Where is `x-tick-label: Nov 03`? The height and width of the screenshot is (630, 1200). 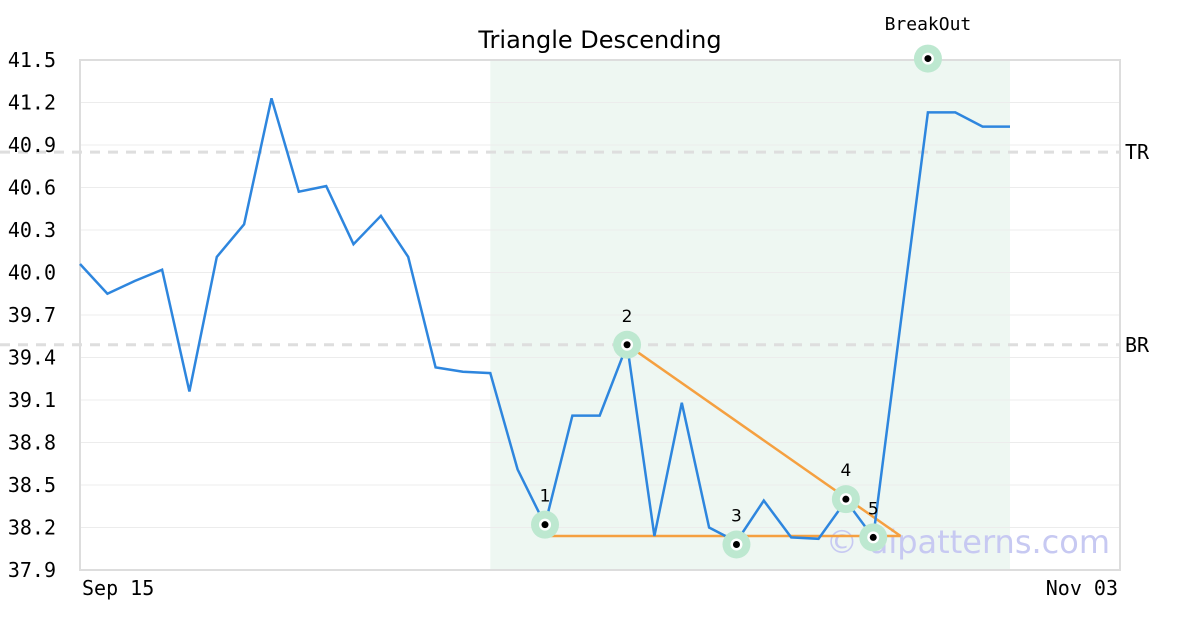 x-tick-label: Nov 03 is located at coordinates (1082, 588).